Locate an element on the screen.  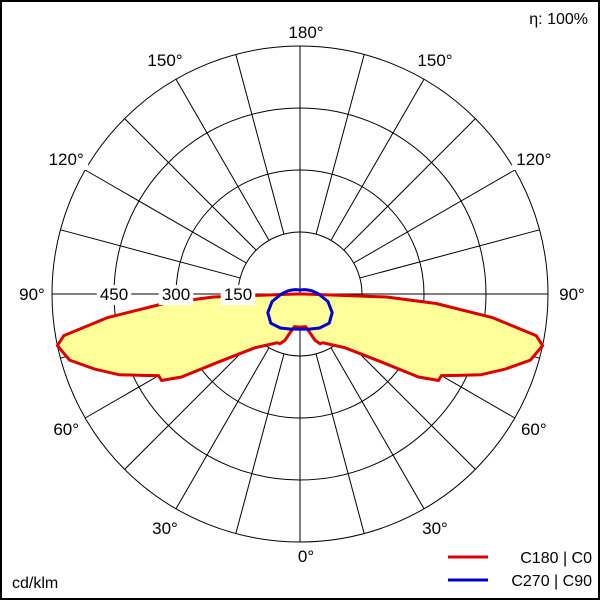
angle-label-30-left: 30° is located at coordinates (165, 528).